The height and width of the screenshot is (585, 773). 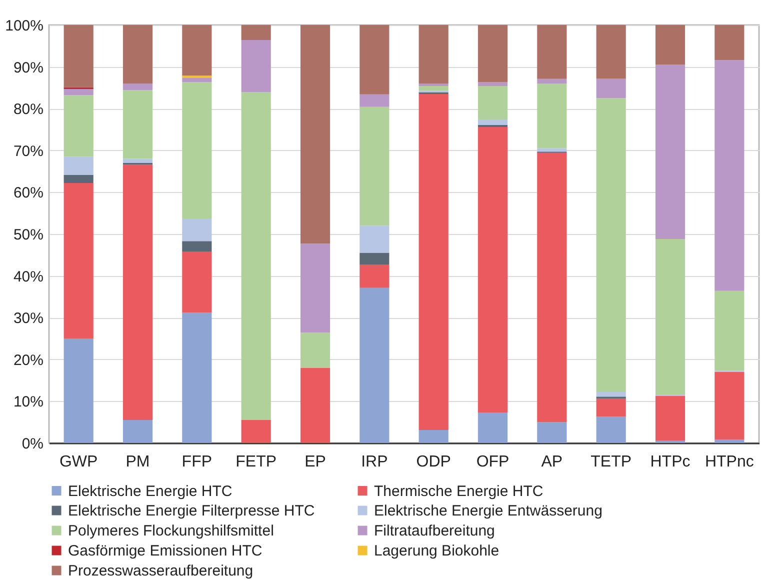 What do you see at coordinates (28, 360) in the screenshot?
I see `y-tick-label: 20%` at bounding box center [28, 360].